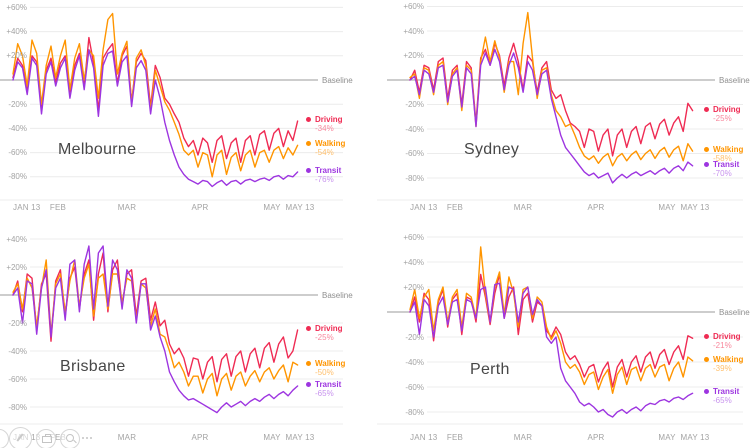  Describe the element at coordinates (722, 368) in the screenshot. I see `legend-series-value: -39%` at that location.